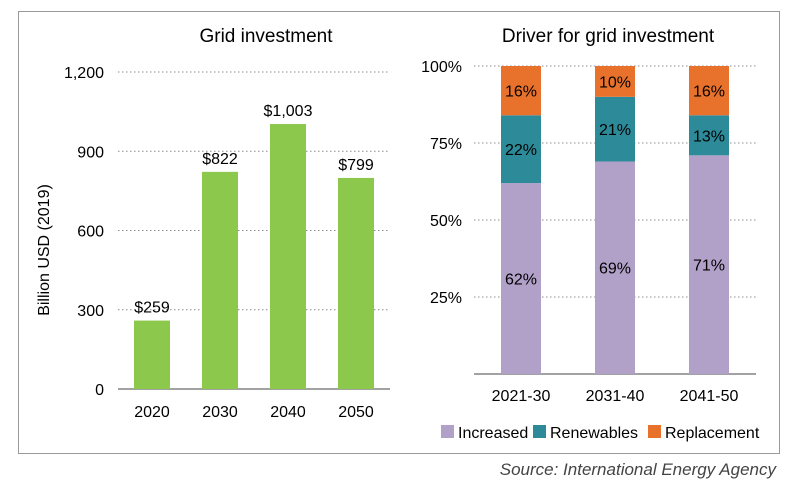 The height and width of the screenshot is (499, 800). Describe the element at coordinates (654, 431) in the screenshot. I see `legend-swatch-replacement` at that location.